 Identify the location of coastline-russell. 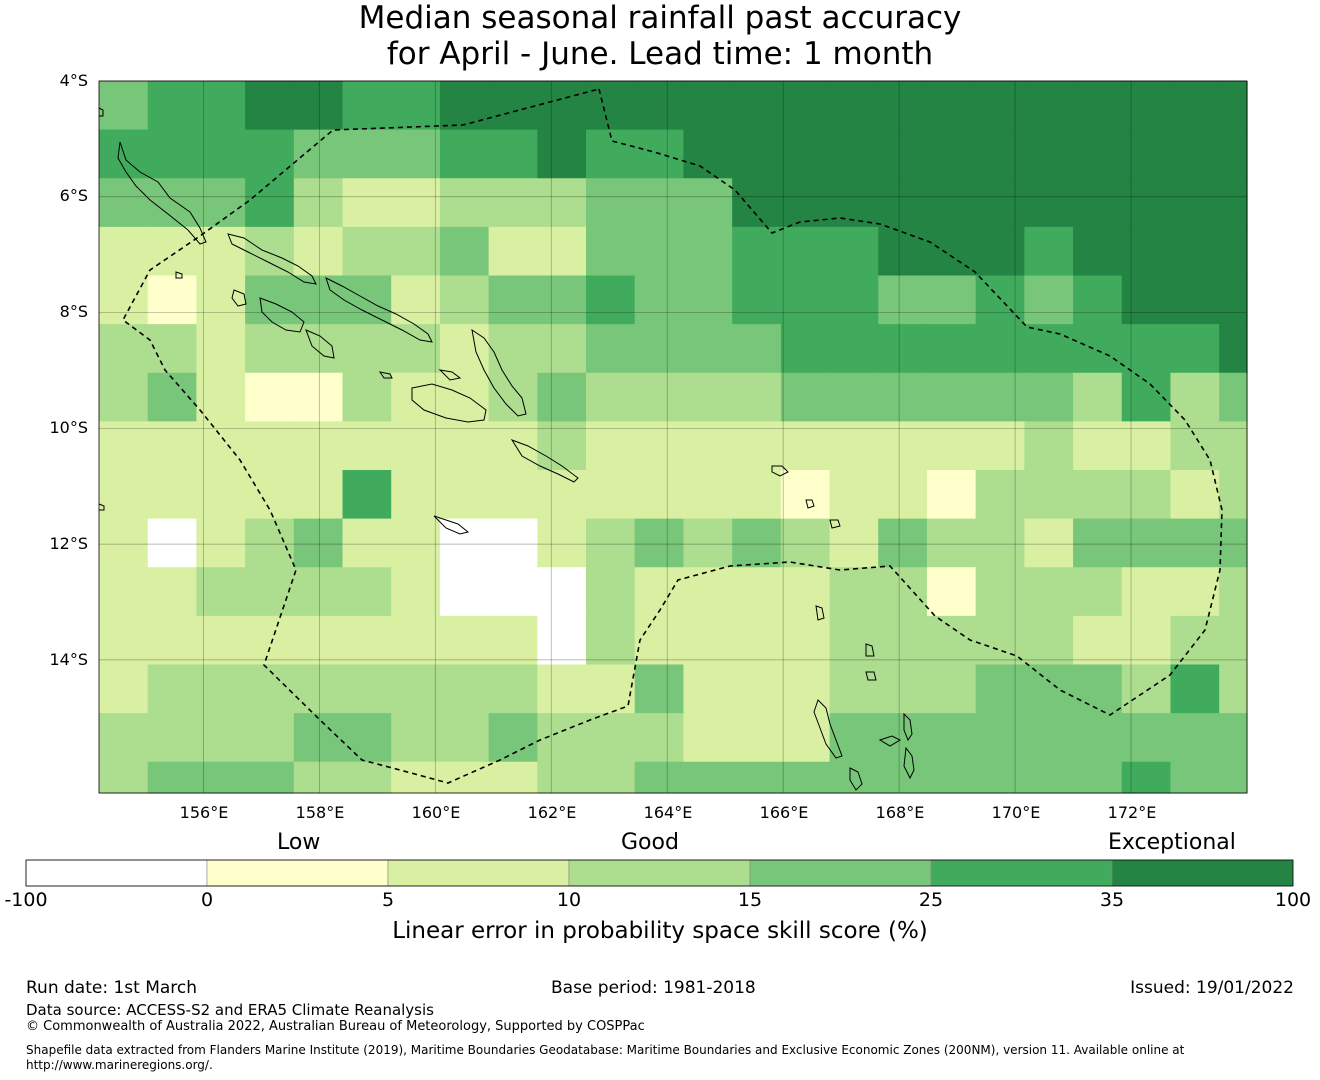
(385, 375).